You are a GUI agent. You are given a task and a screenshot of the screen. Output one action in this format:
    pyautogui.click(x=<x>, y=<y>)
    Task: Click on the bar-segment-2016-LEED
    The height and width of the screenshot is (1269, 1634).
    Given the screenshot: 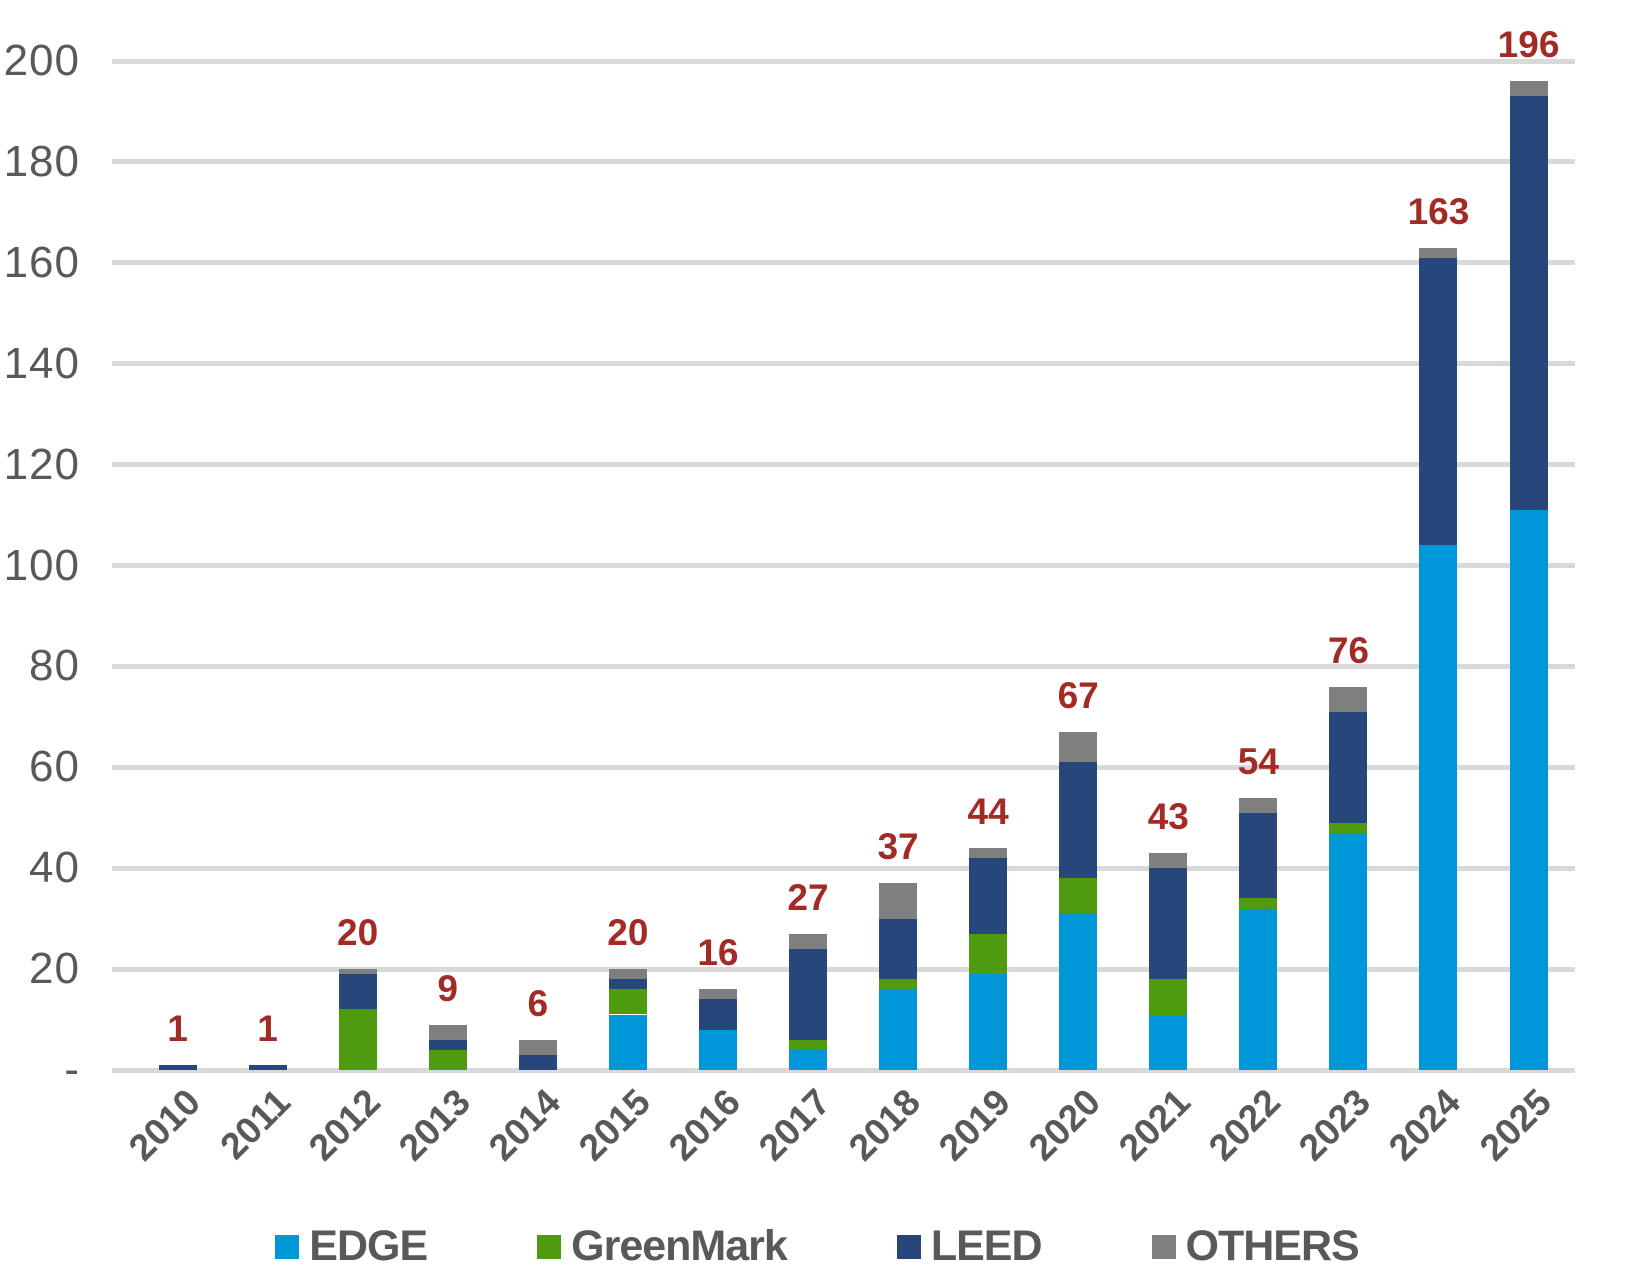 What is the action you would take?
    pyautogui.click(x=717, y=1014)
    